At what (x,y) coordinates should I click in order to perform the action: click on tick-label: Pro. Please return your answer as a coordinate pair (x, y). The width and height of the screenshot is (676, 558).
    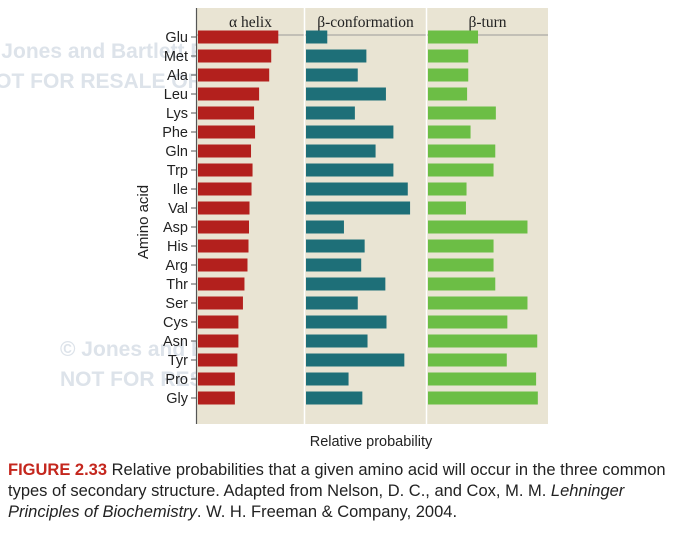
    Looking at the image, I should click on (176, 380).